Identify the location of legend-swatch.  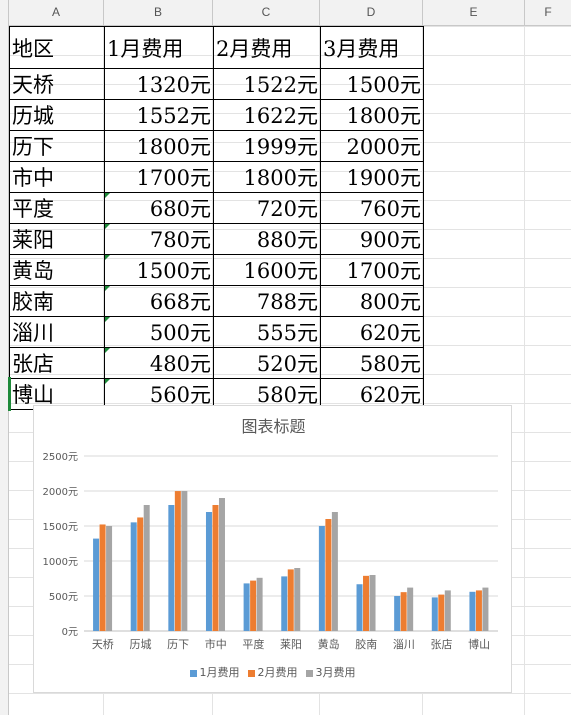
(193, 673).